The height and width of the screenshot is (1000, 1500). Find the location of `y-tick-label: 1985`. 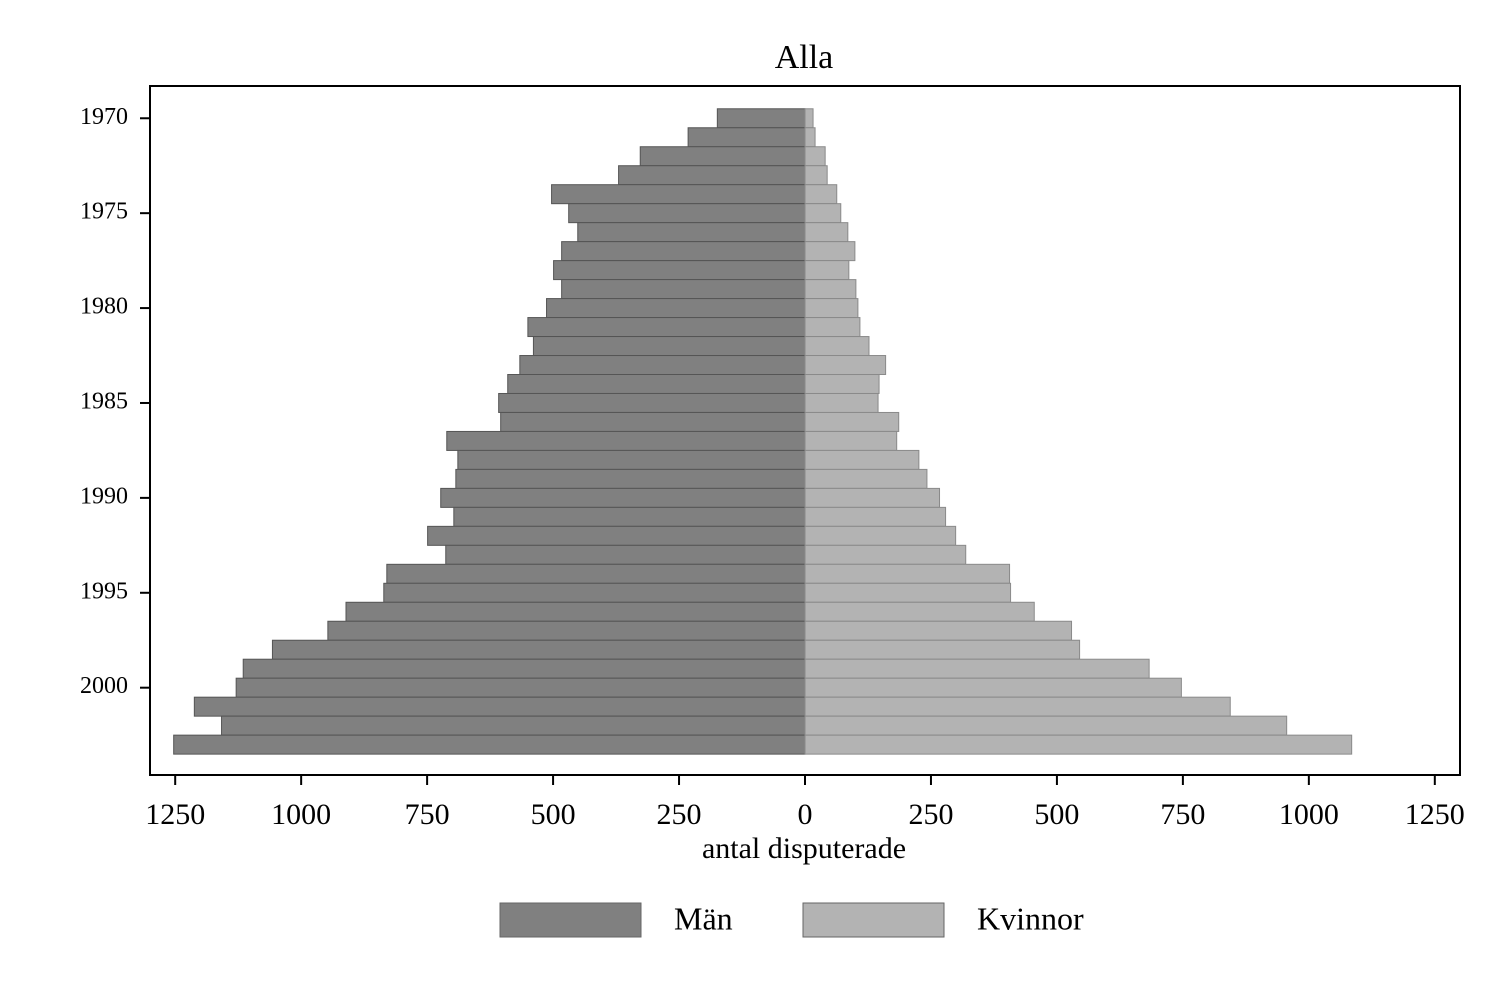

y-tick-label: 1985 is located at coordinates (104, 401).